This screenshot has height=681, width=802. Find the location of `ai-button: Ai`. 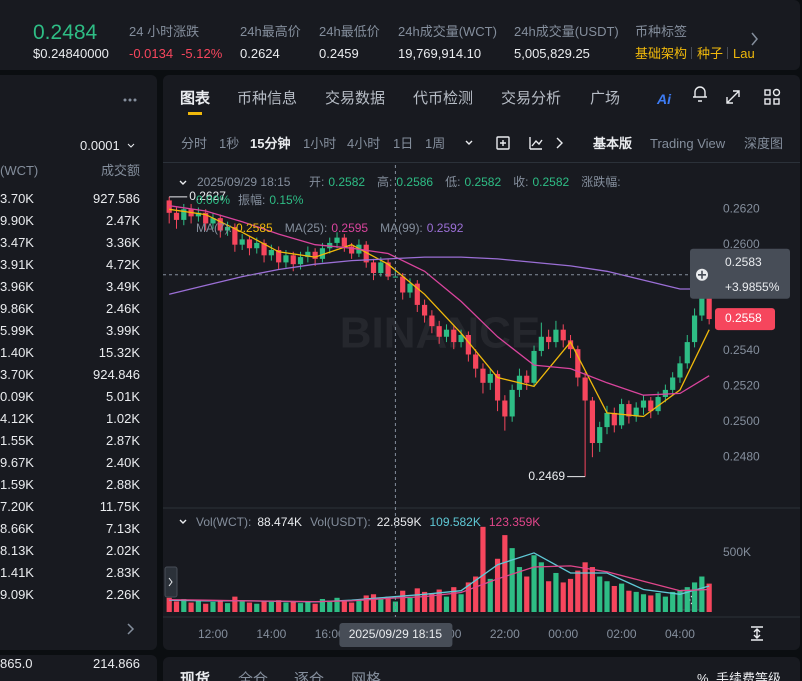

ai-button: Ai is located at coordinates (664, 99).